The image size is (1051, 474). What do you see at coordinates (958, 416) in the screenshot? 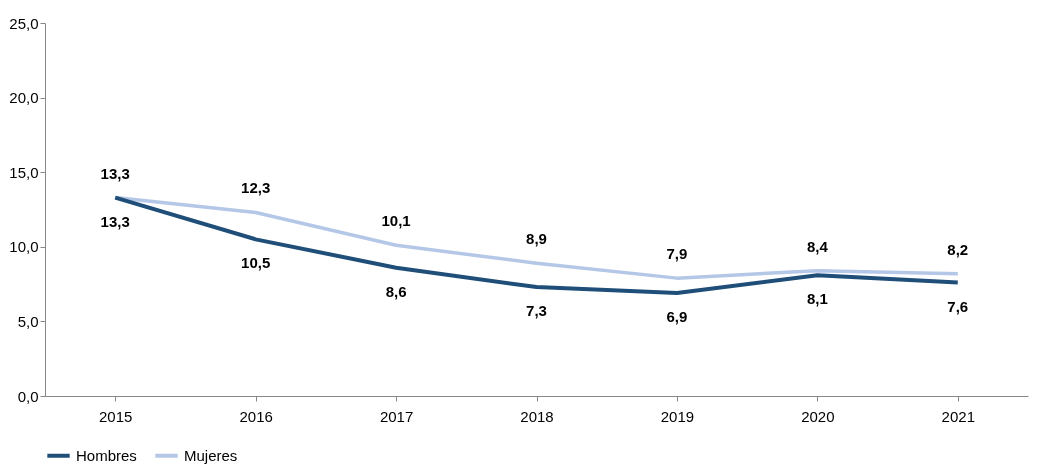
I see `x-tick-label: 2021` at bounding box center [958, 416].